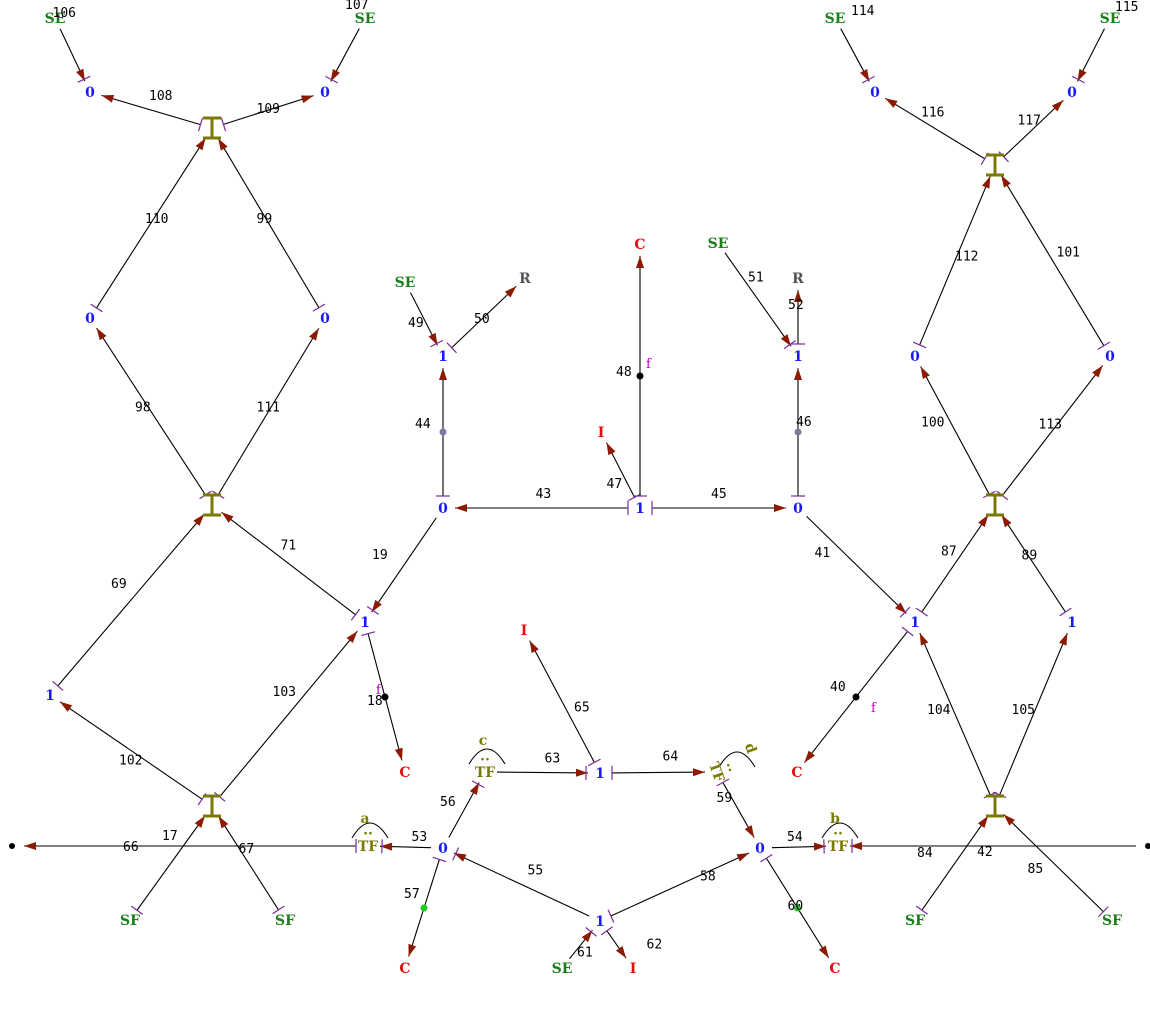  What do you see at coordinates (915, 623) in the screenshot?
I see `node-oR1: 1` at bounding box center [915, 623].